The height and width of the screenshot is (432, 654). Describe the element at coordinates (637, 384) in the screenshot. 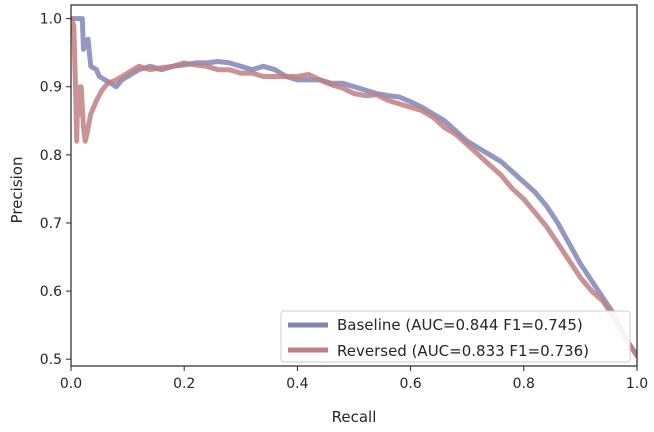

I see `x-tick-label: 1.0` at that location.